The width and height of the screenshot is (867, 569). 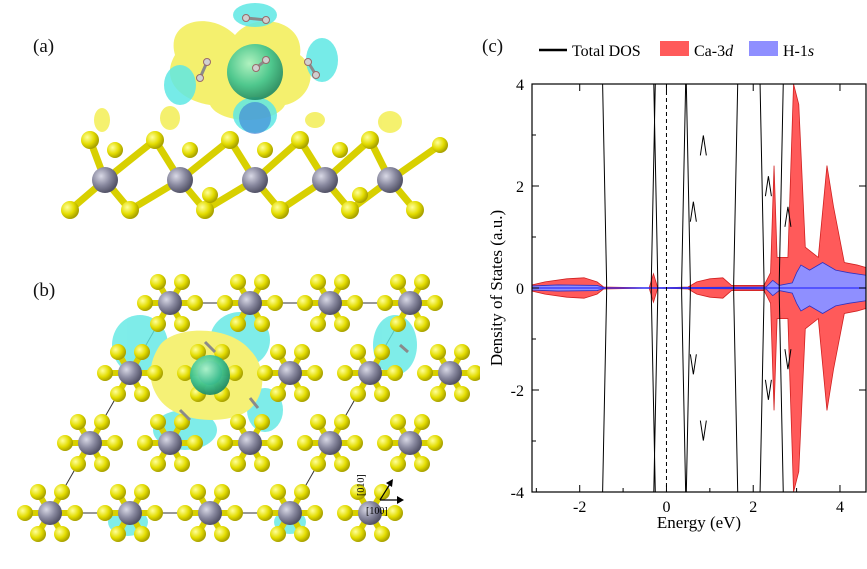 I want to click on x-tick-label: 2, so click(x=753, y=507).